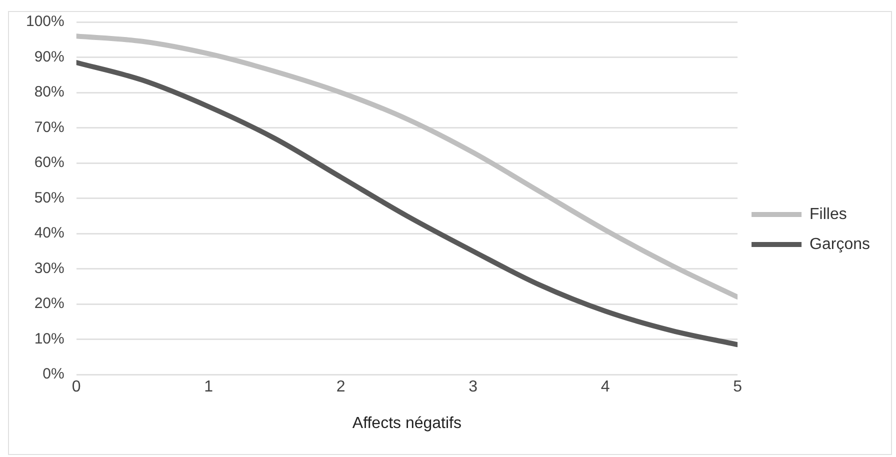 Image resolution: width=896 pixels, height=457 pixels. I want to click on y-tick-label: 60%, so click(49, 163).